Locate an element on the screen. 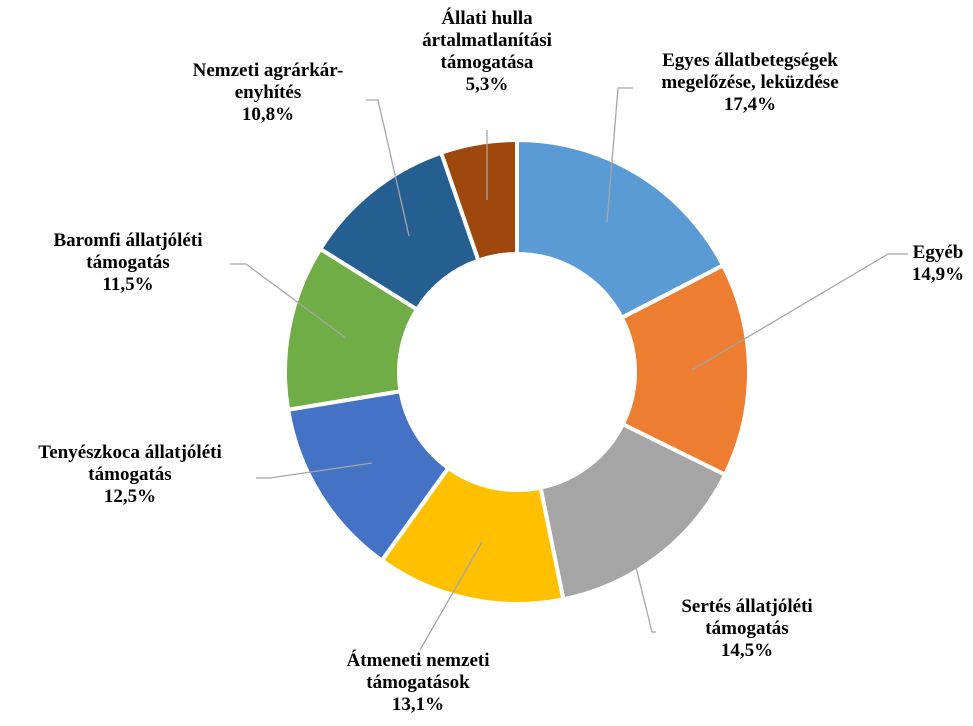 The width and height of the screenshot is (973, 726). data-label-value: 14,5% is located at coordinates (747, 650).